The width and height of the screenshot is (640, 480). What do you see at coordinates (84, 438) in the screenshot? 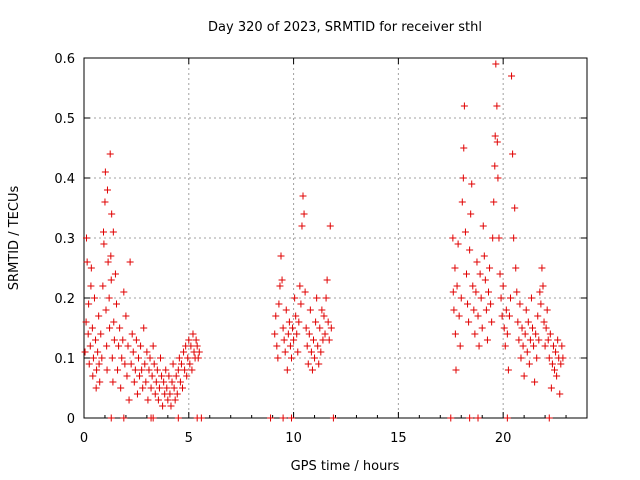
I see `x-tick-label: 0` at bounding box center [84, 438].